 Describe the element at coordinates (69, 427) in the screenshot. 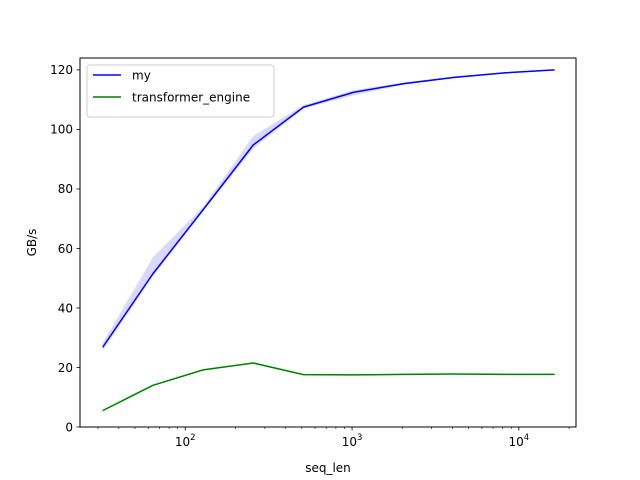

I see `y-tick-label: 0` at that location.